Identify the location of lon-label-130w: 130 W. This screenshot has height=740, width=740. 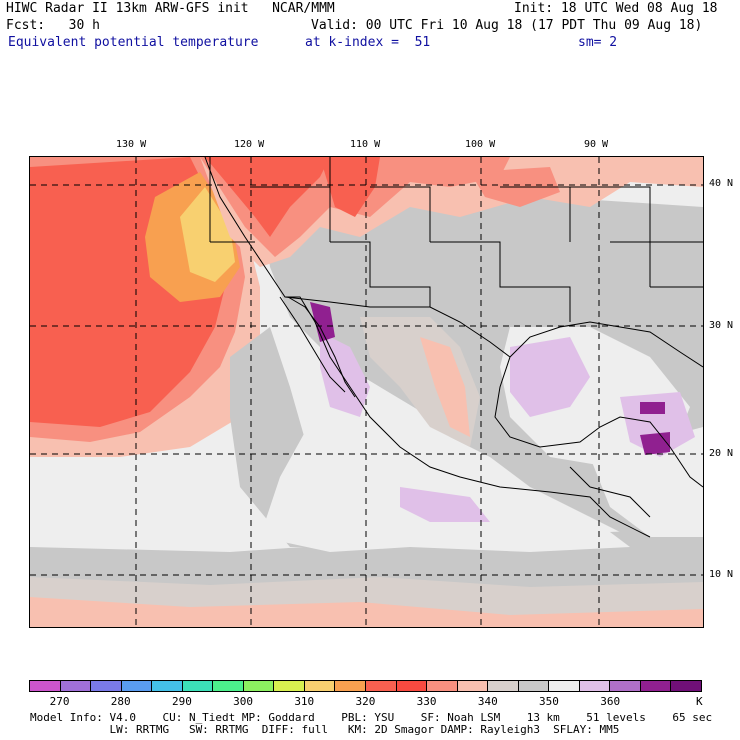
(131, 144).